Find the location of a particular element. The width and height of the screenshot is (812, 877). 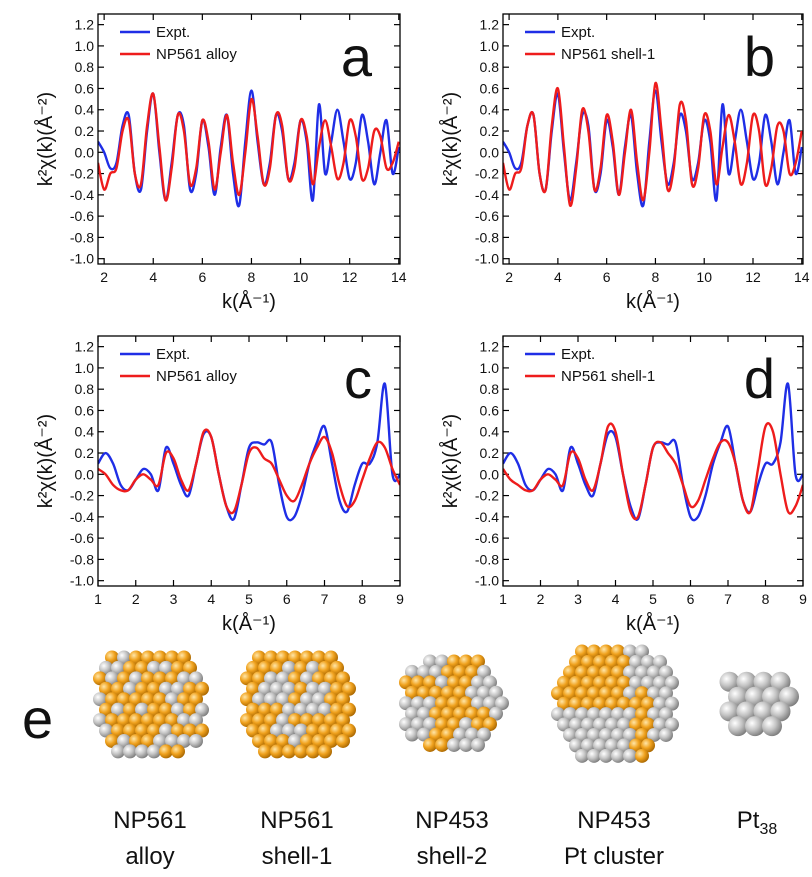

y-tick-label: 0.4 is located at coordinates (490, 432).